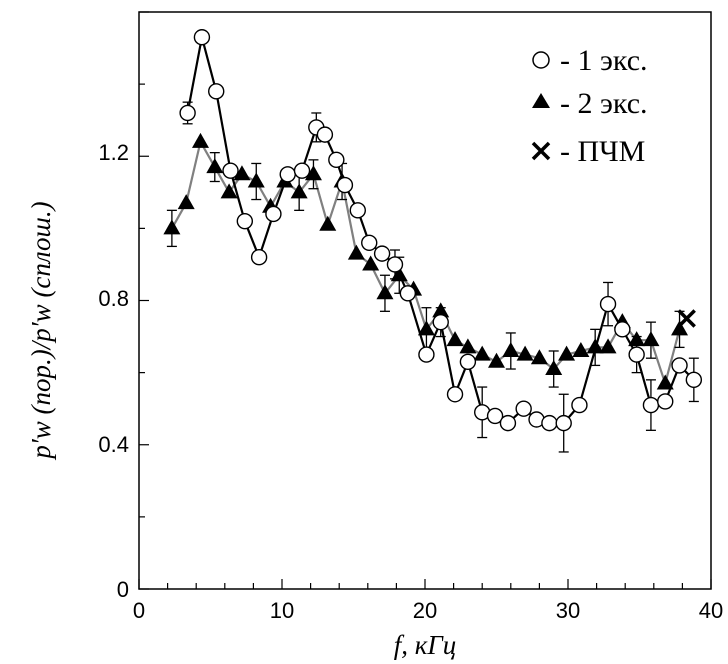  I want to click on legend-circle-marker, so click(541, 60).